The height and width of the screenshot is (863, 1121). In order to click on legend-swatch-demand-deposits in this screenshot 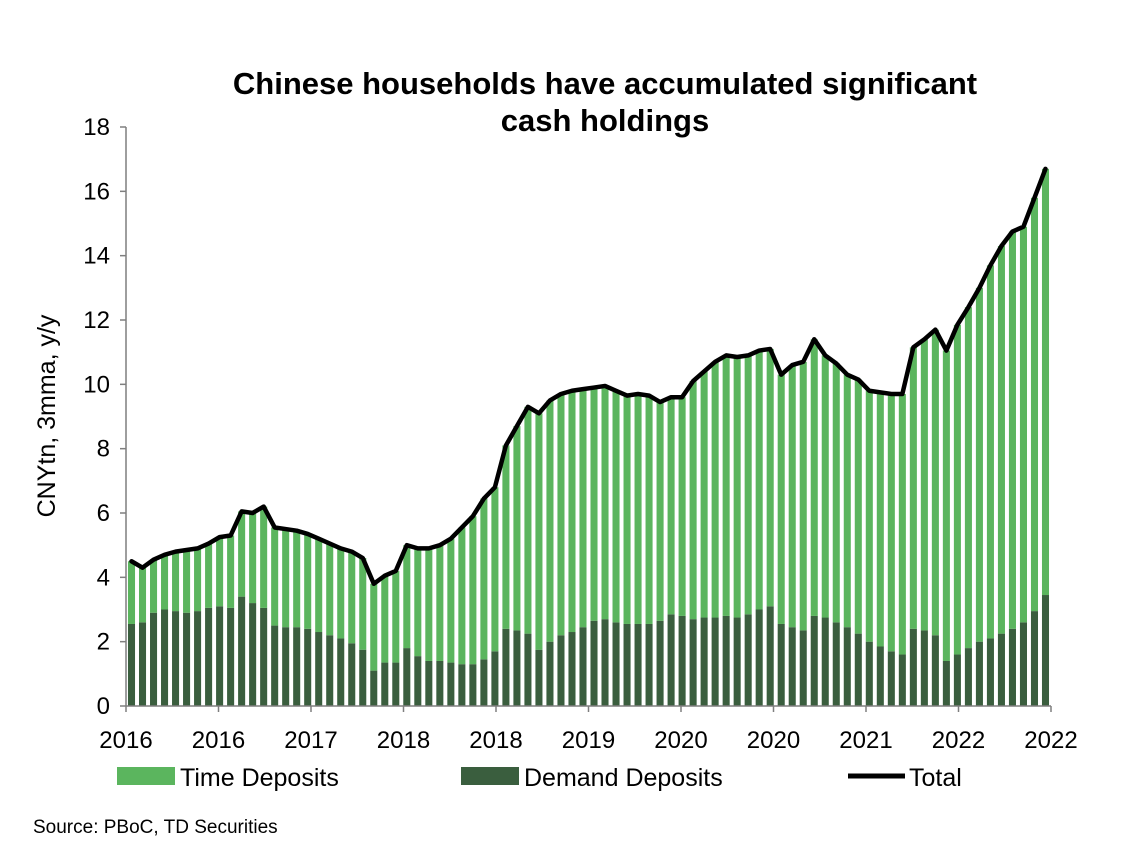, I will do `click(490, 776)`.